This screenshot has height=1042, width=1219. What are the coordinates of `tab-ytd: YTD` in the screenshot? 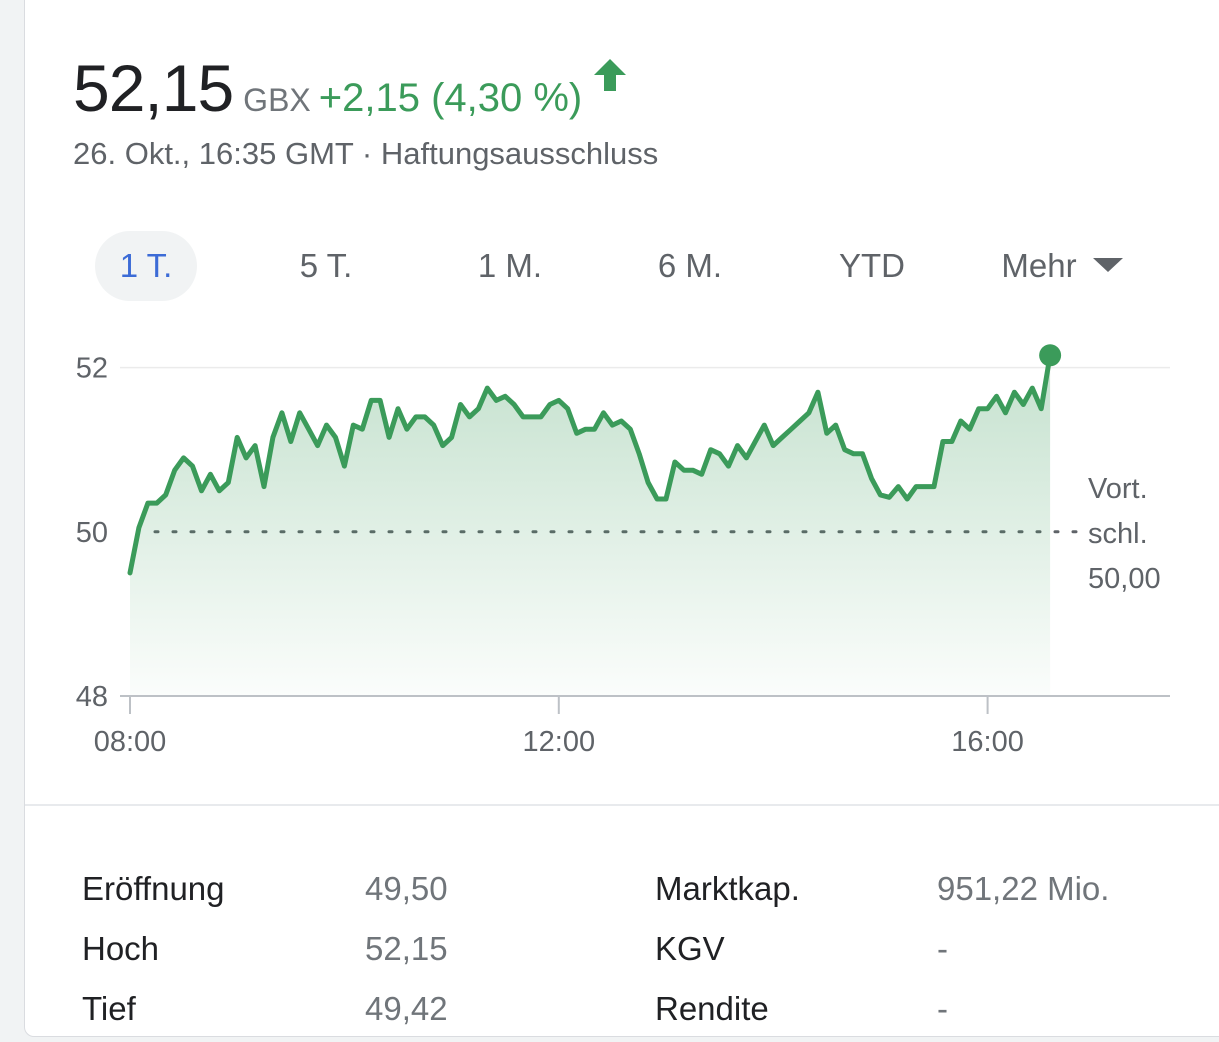 It's located at (872, 266).